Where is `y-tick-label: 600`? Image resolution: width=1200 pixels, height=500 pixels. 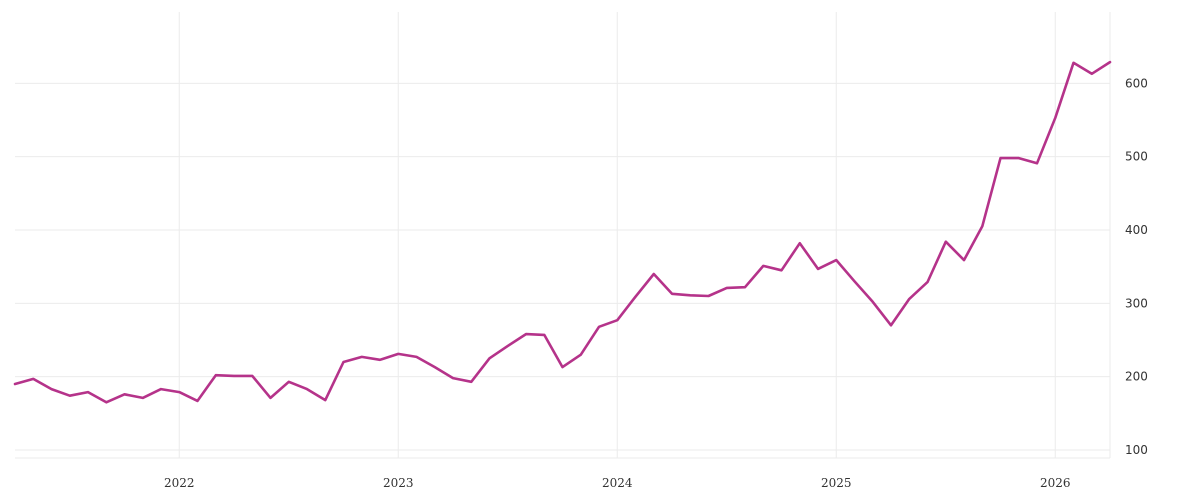 y-tick-label: 600 is located at coordinates (1136, 83).